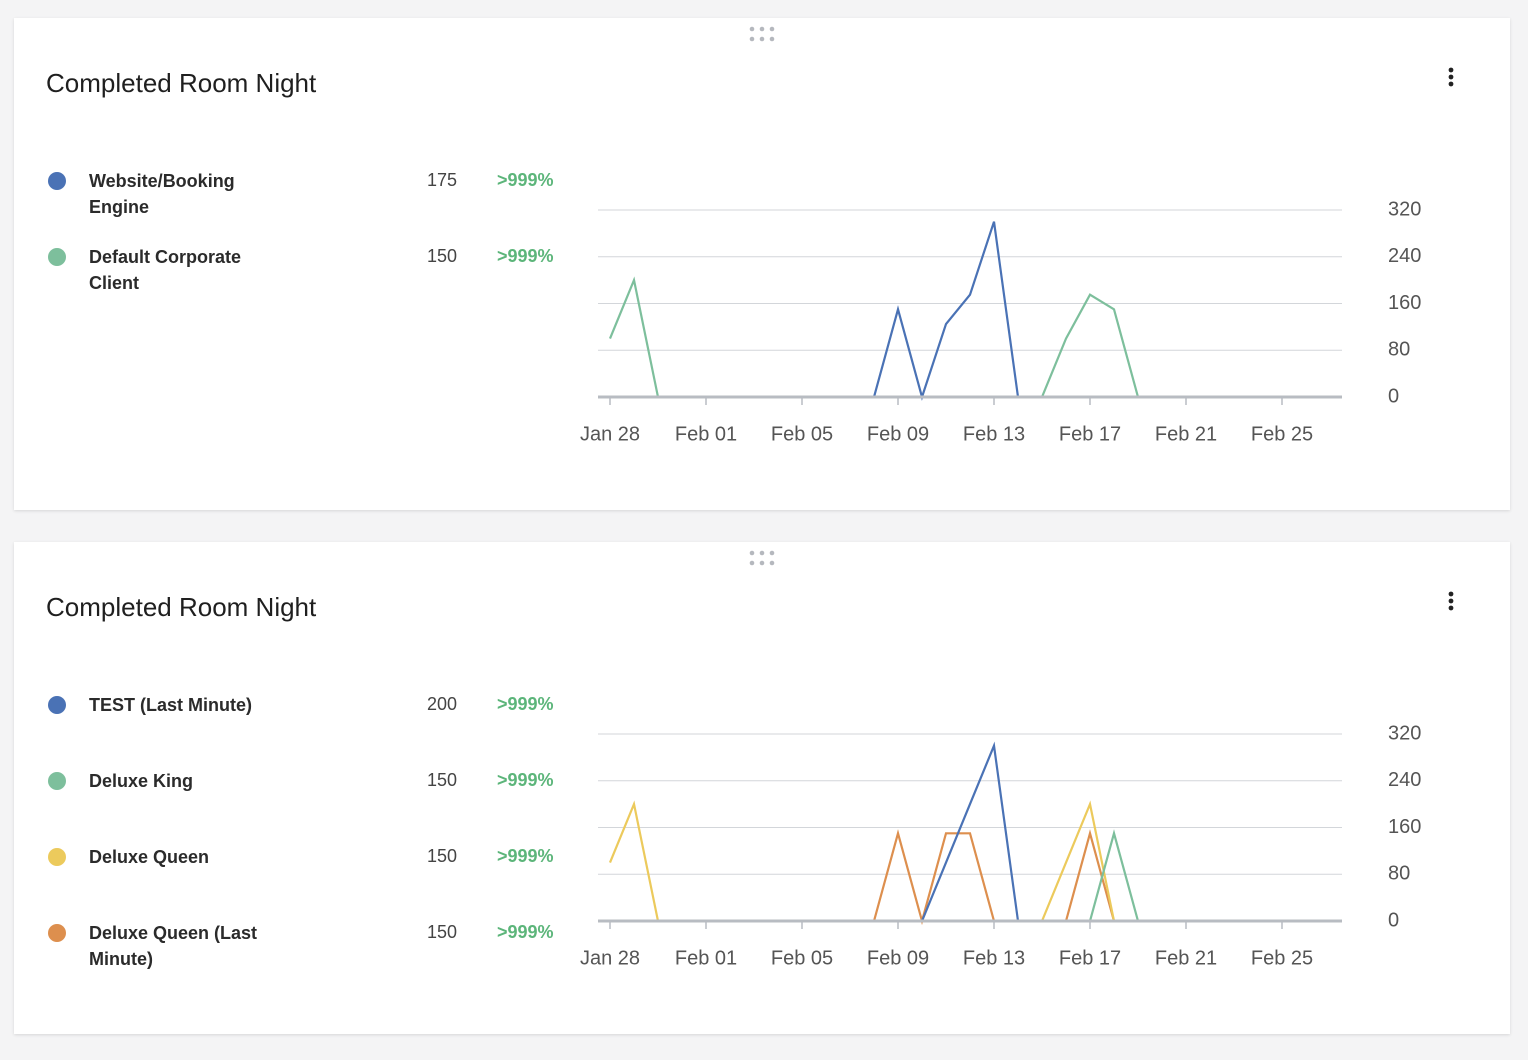 The height and width of the screenshot is (1060, 1528). I want to click on legend-name: Website/Booking Engine, so click(162, 194).